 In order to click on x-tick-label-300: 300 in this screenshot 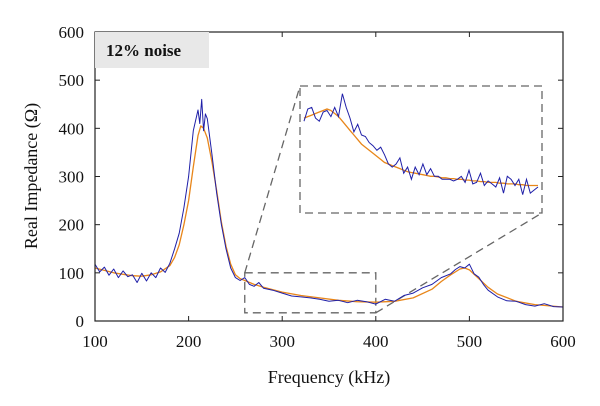, I will do `click(282, 341)`.